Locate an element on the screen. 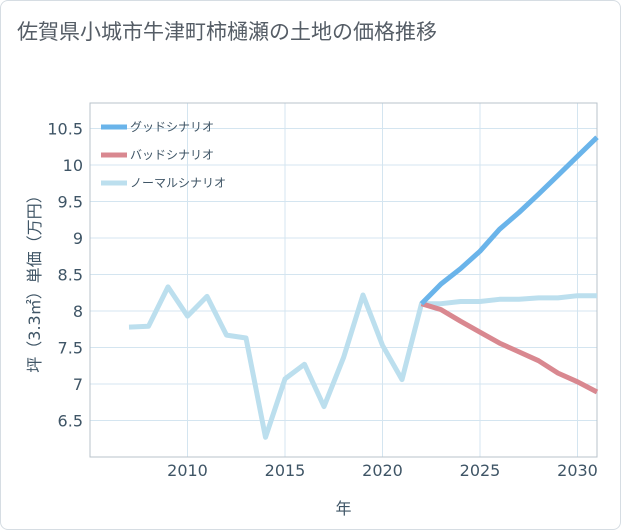  y-axis-title: 坪（3.3㎡）単価（万円） is located at coordinates (34, 279).